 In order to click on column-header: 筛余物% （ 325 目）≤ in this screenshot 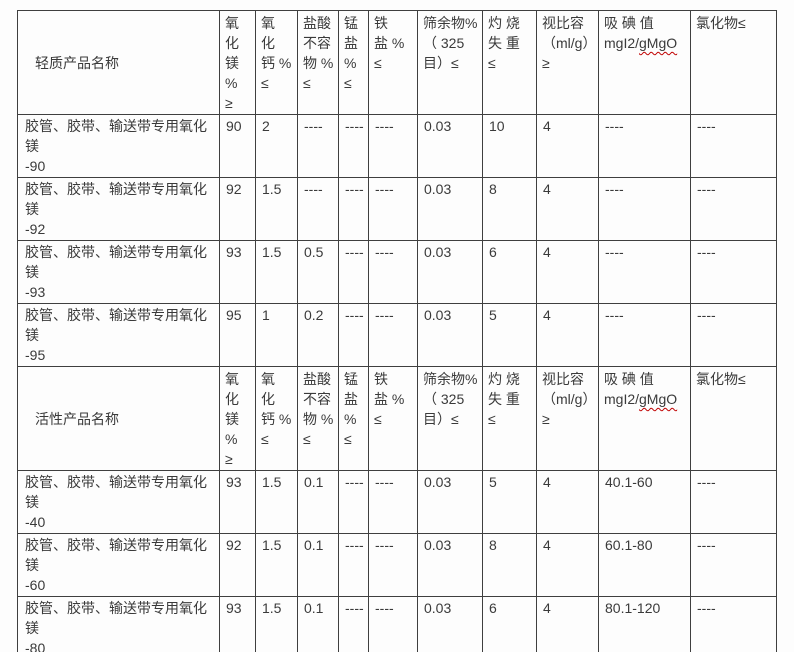, I will do `click(450, 62)`.